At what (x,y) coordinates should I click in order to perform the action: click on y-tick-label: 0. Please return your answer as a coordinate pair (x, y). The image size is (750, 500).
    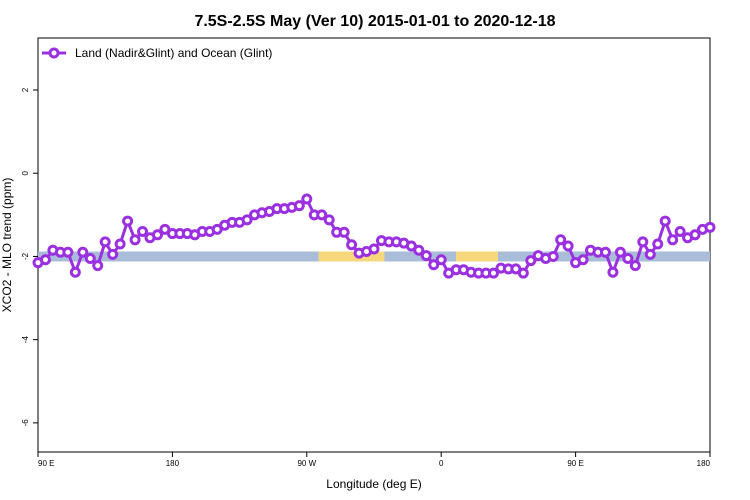
    Looking at the image, I should click on (25, 172).